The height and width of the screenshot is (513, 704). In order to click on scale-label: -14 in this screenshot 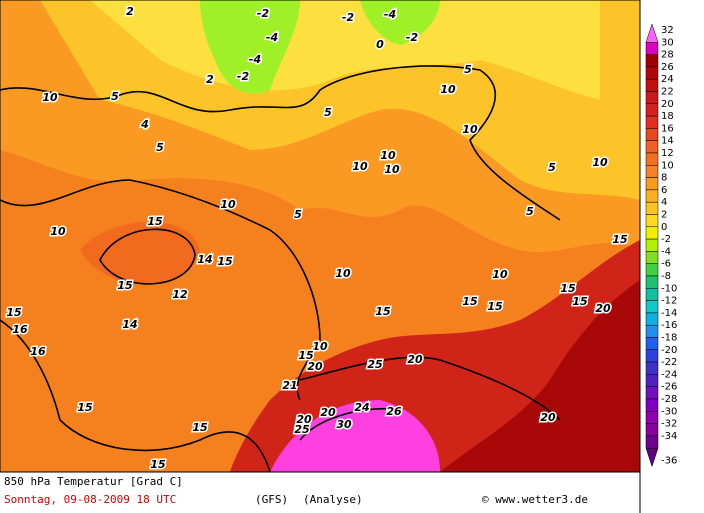, I will do `click(669, 313)`.